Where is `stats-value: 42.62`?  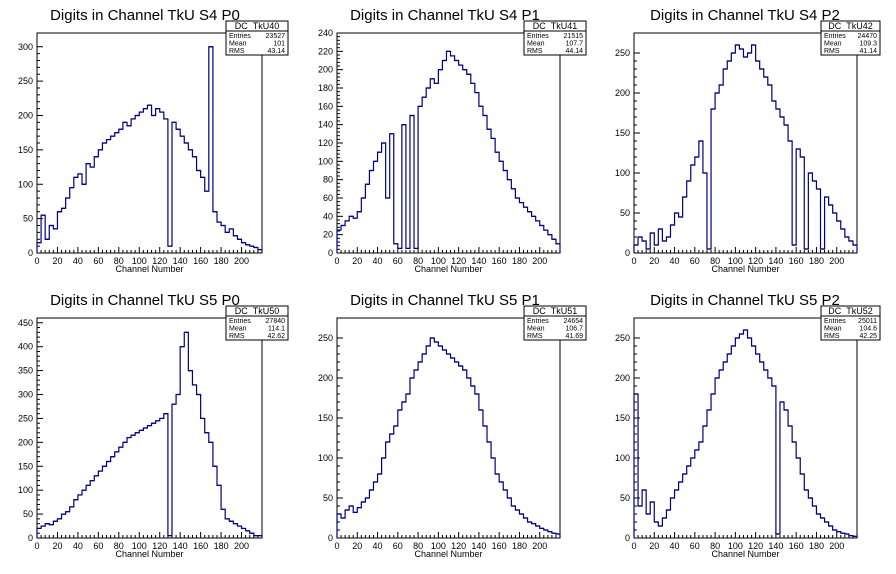 stats-value: 42.62 is located at coordinates (276, 336).